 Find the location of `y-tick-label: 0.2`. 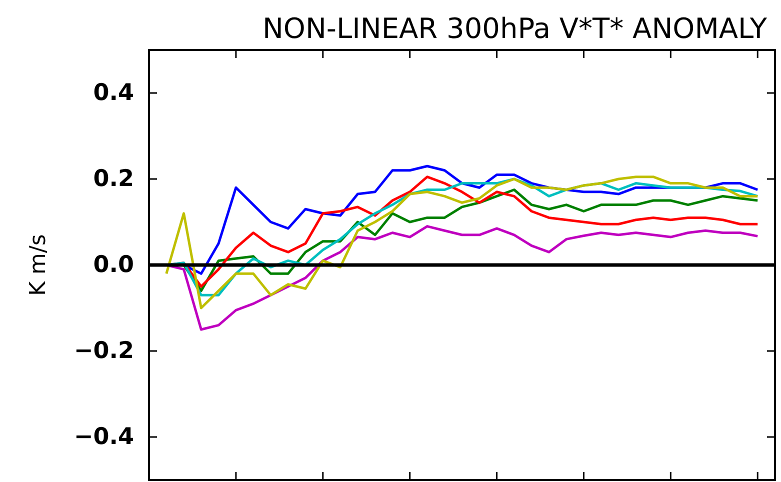

y-tick-label: 0.2 is located at coordinates (113, 179).